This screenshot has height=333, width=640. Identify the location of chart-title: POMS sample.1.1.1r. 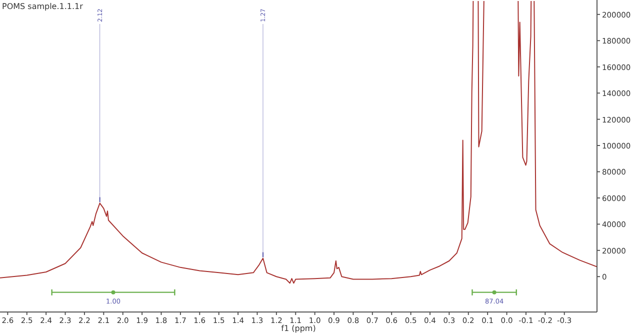
(43, 6).